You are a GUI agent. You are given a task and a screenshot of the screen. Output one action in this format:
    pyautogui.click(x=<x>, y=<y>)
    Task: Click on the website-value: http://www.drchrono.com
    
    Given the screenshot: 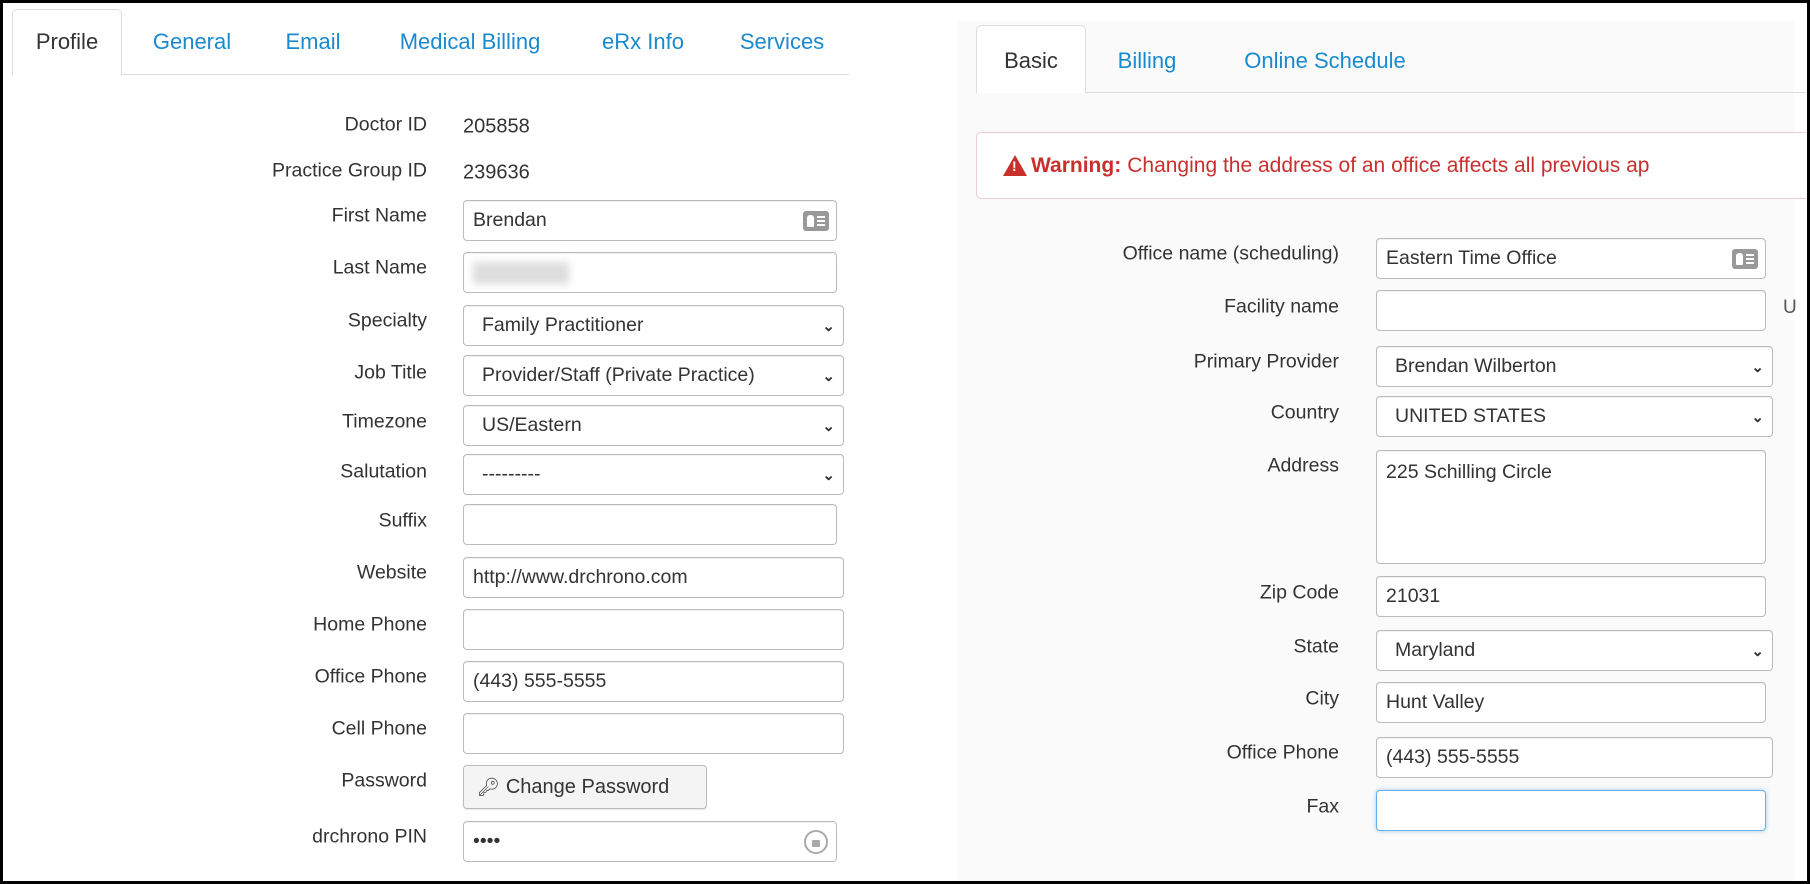 What is the action you would take?
    pyautogui.click(x=580, y=577)
    